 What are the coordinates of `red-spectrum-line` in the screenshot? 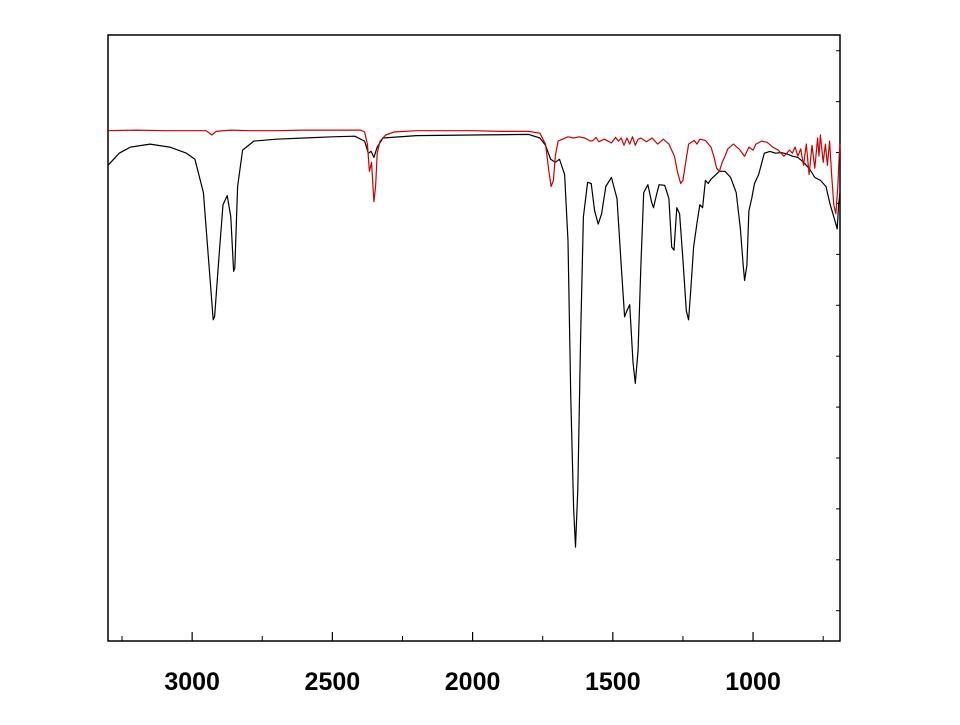 It's located at (474, 172).